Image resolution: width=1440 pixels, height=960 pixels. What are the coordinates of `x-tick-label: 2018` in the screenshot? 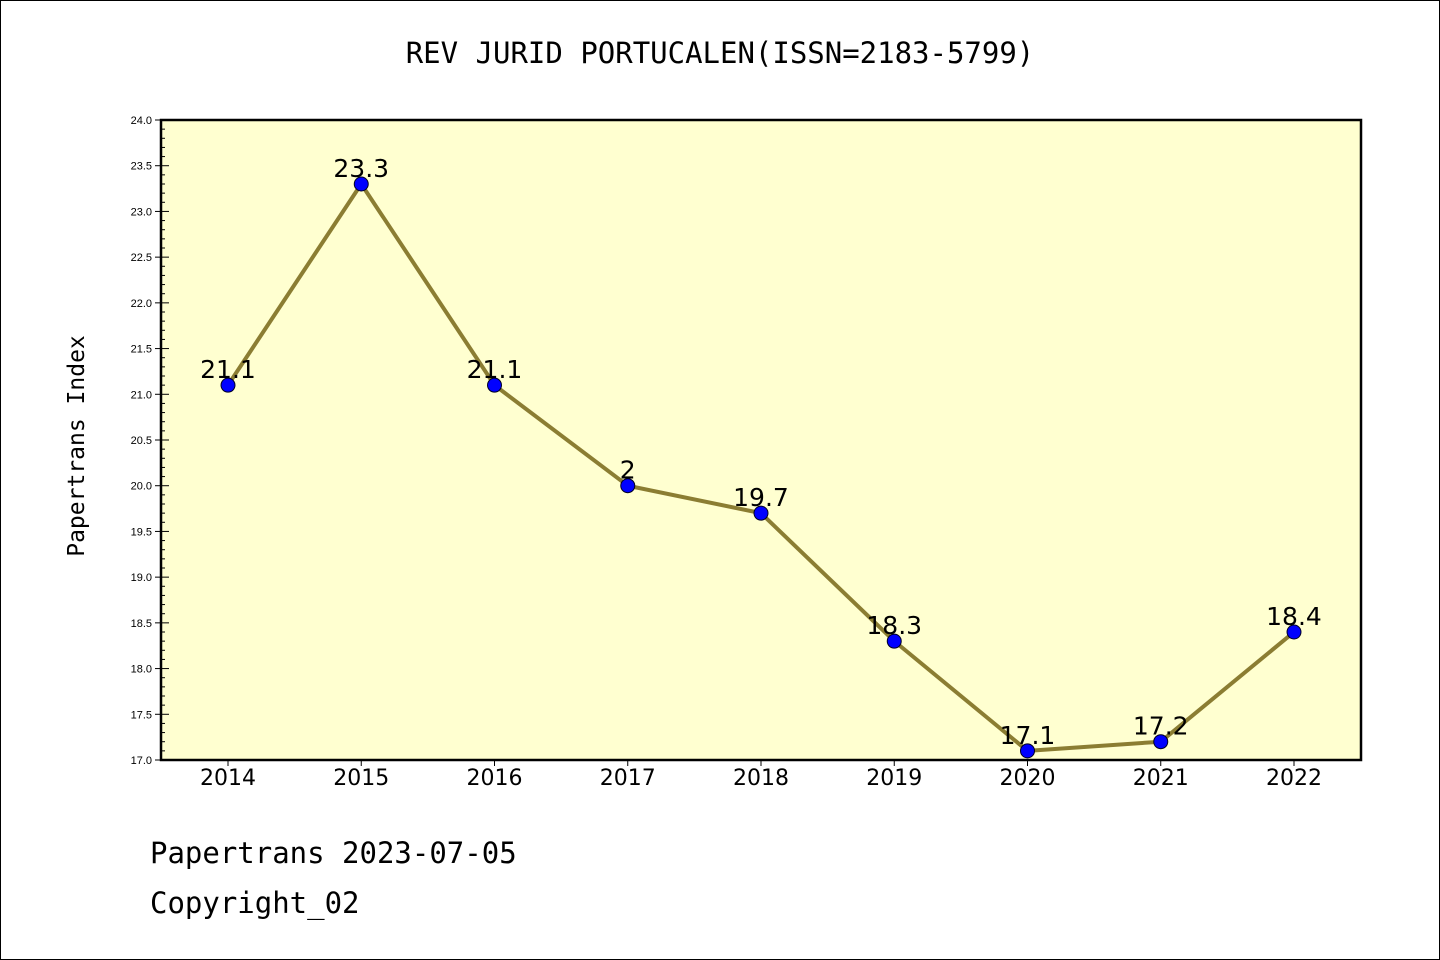 It's located at (761, 778).